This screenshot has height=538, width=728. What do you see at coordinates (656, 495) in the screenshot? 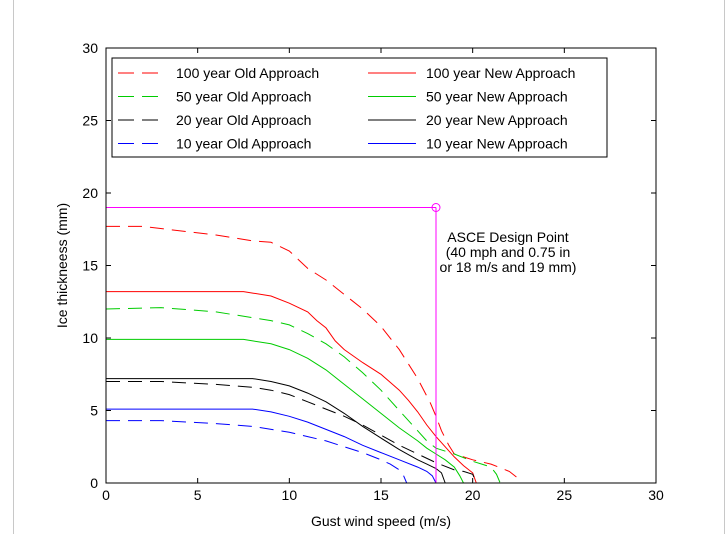
I see `x-tick-label-6: 30` at bounding box center [656, 495].